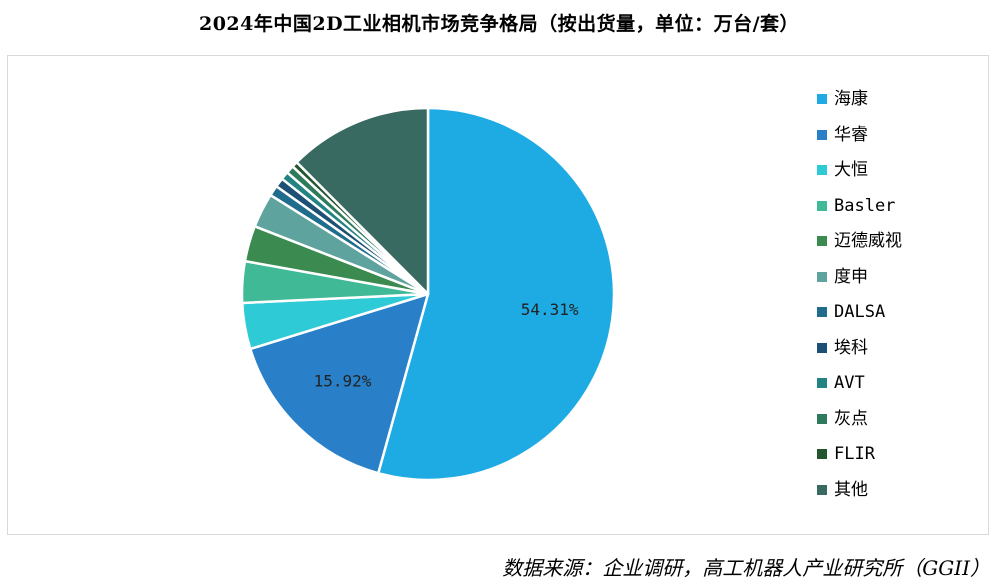 The width and height of the screenshot is (998, 588). What do you see at coordinates (499, 24) in the screenshot?
I see `chart-title: 2024年中国2D工业相机市场竞争格局（按出货量，单位：万台/套）` at bounding box center [499, 24].